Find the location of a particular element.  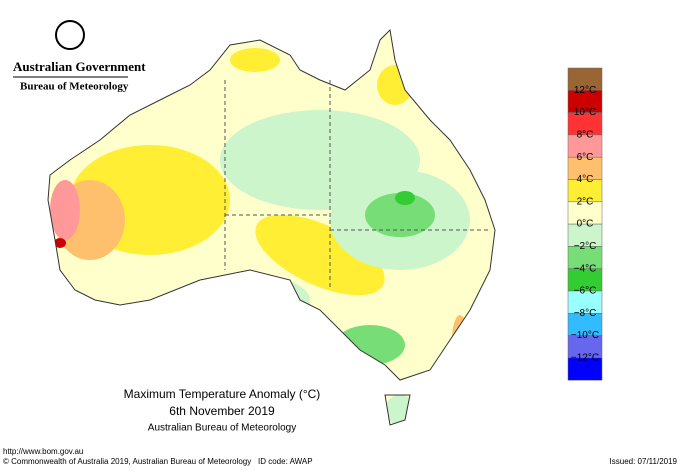

legend-swatch is located at coordinates (585, 369).